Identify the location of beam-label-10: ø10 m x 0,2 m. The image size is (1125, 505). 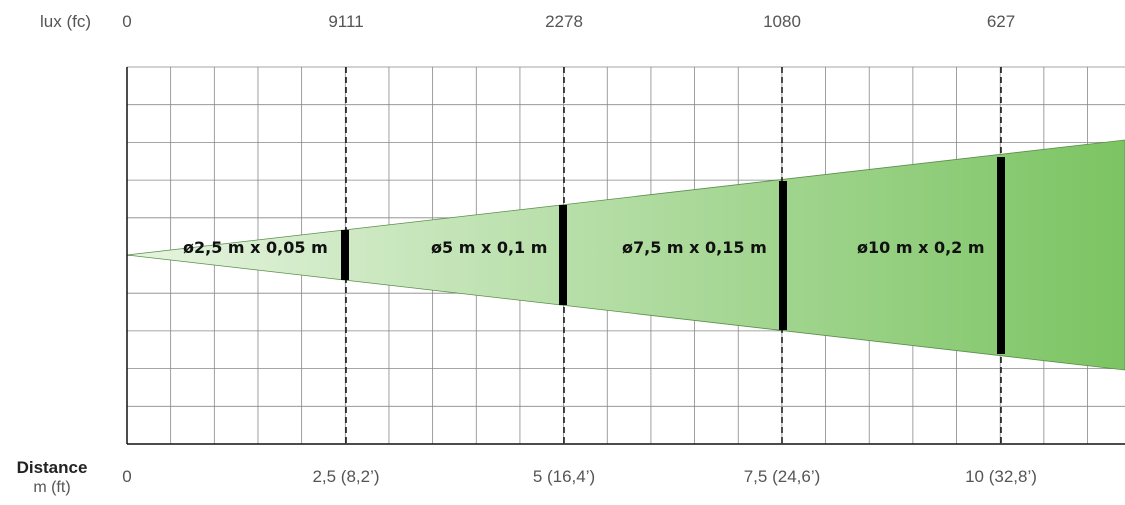
(921, 247).